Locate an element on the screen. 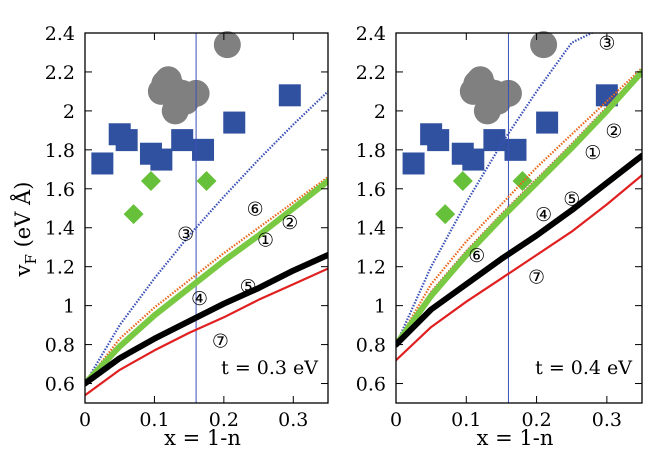 The image size is (667, 458). hopping-annotation: t = 0.4 eV is located at coordinates (583, 368).